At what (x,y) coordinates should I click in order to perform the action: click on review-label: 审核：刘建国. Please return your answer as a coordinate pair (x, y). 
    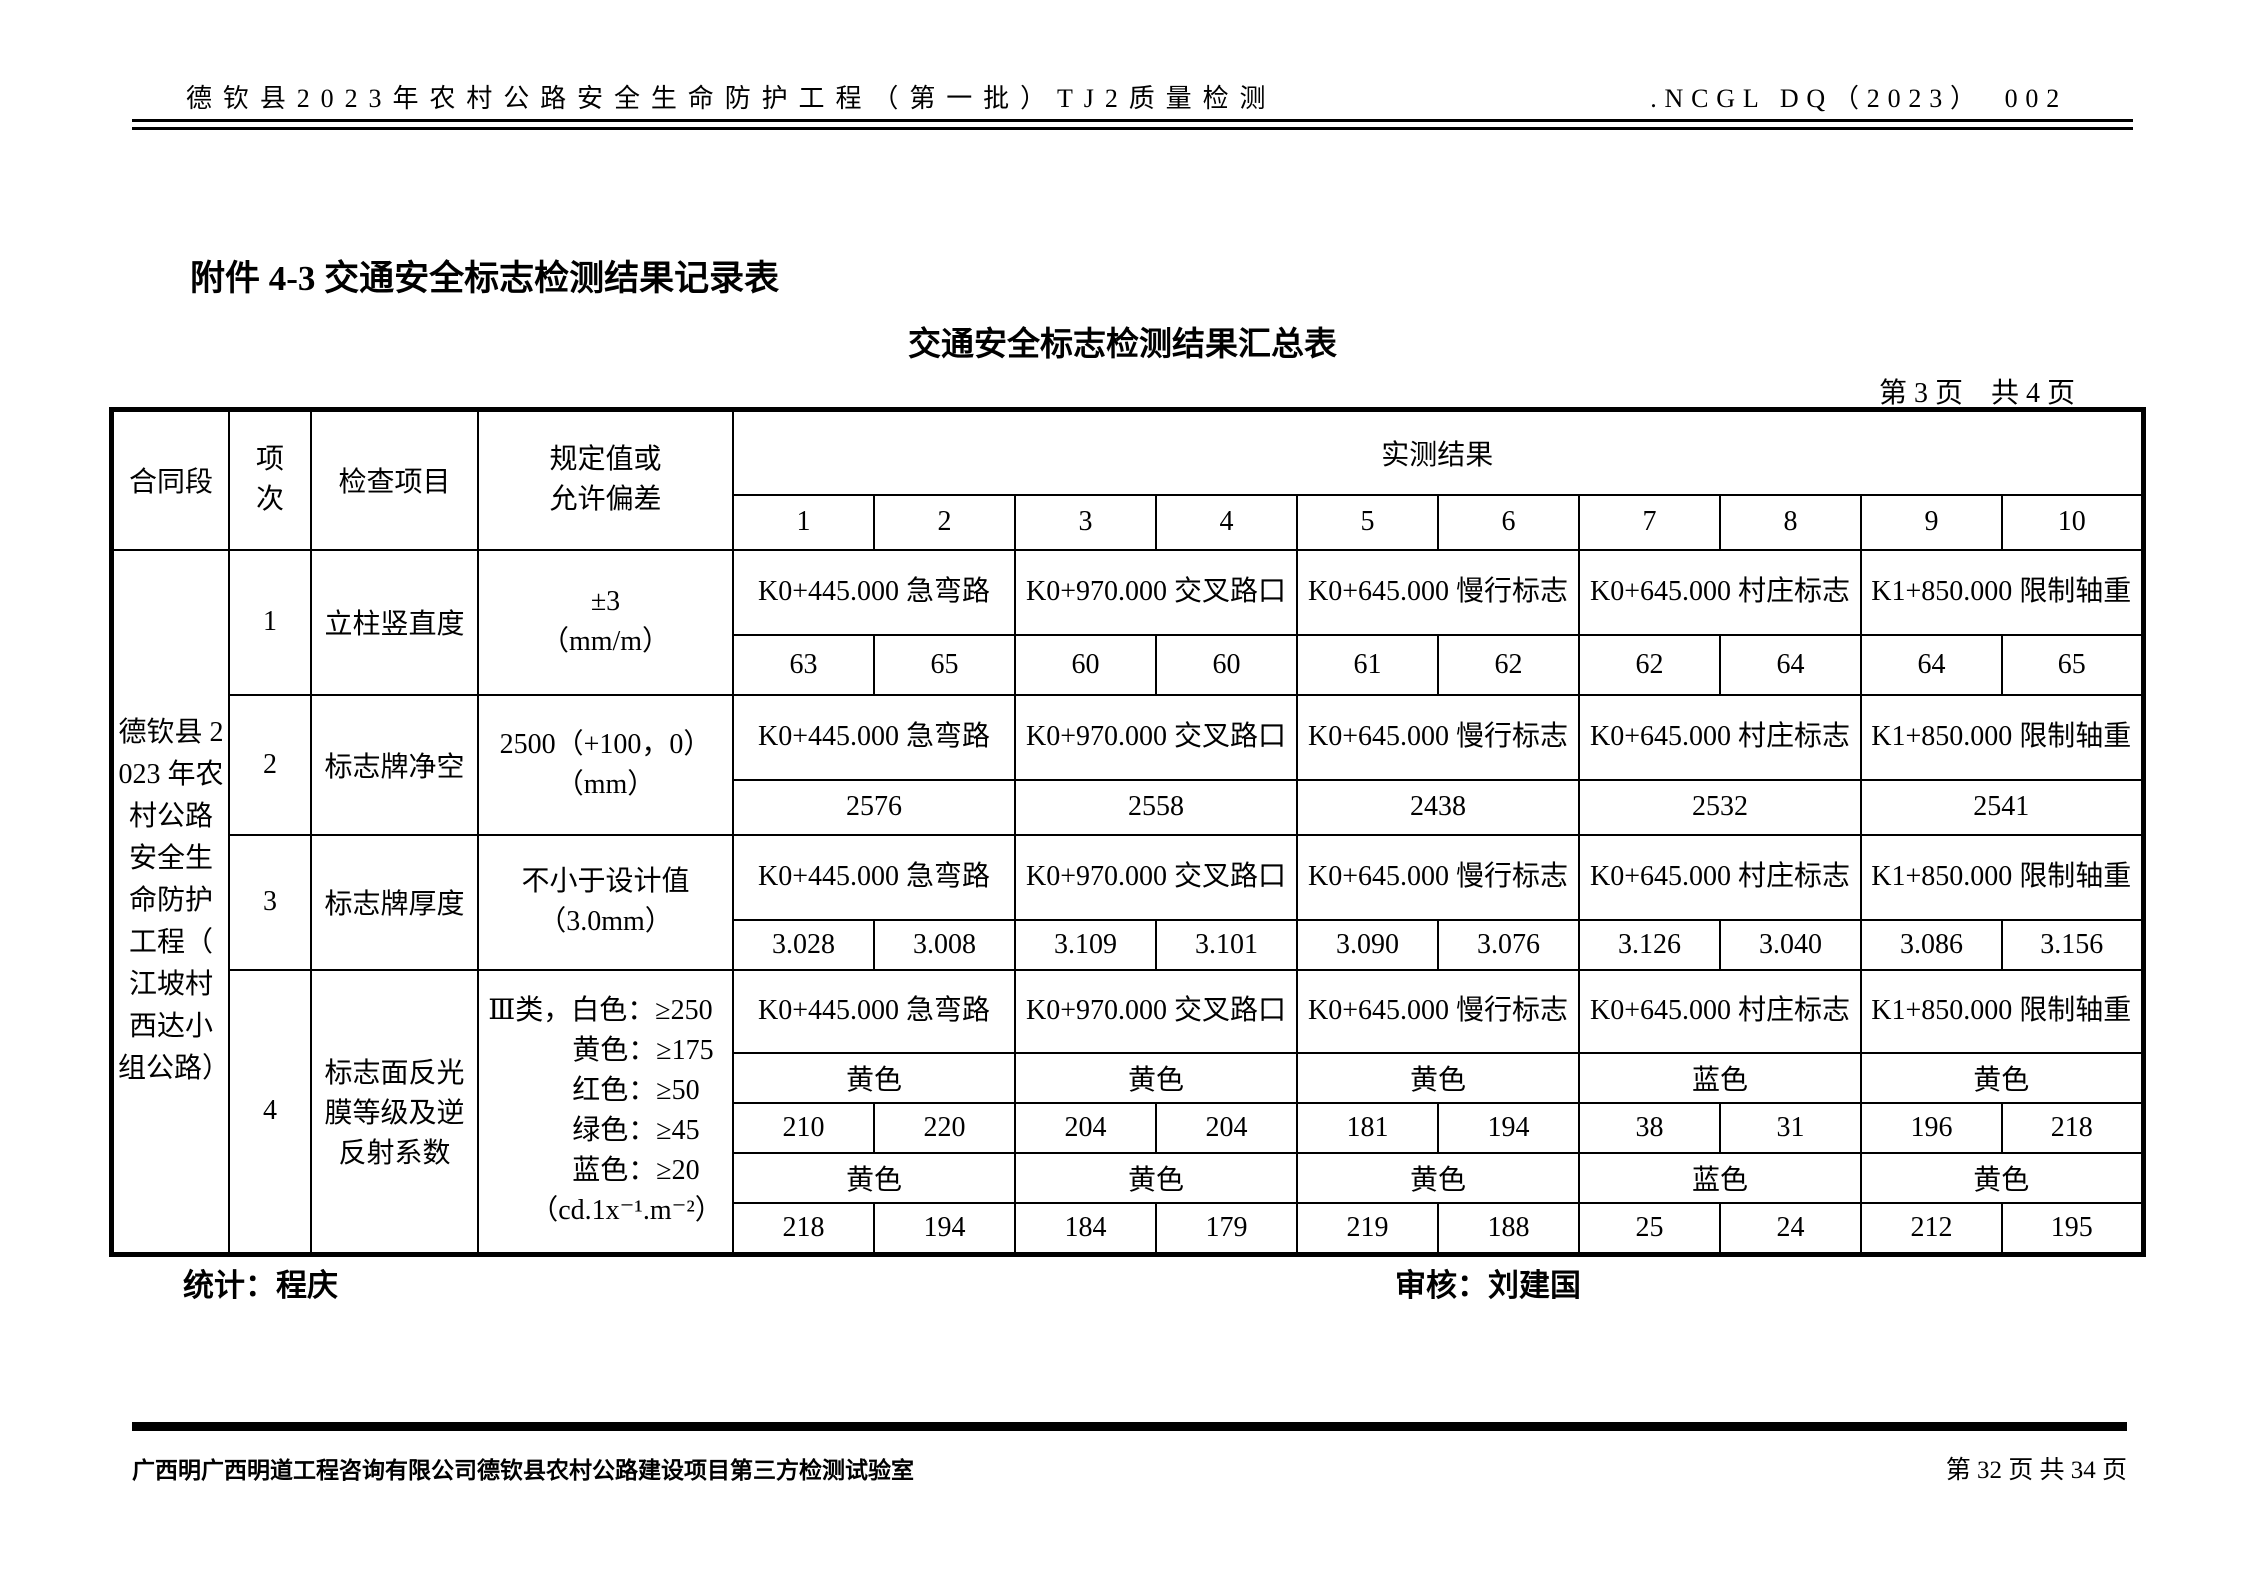
    Looking at the image, I should click on (1488, 1285).